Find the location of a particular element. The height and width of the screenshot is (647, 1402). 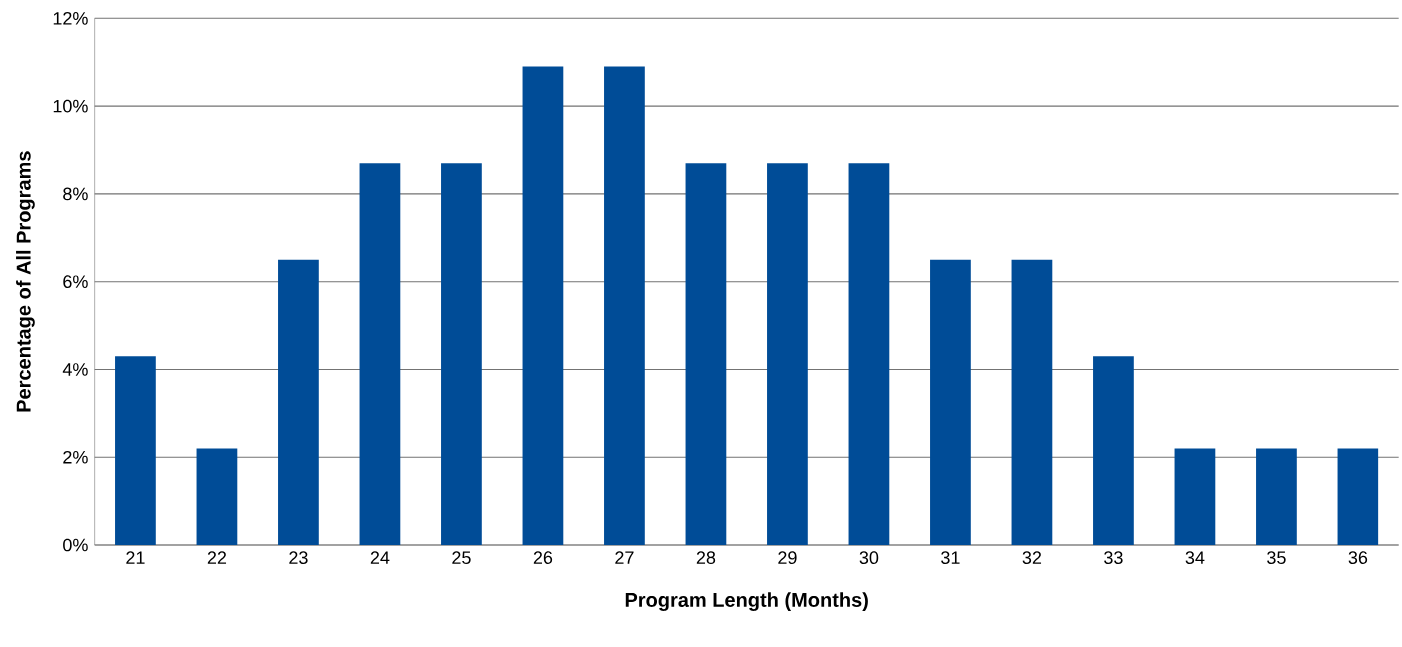

x-tick-label: 21 is located at coordinates (135, 557).